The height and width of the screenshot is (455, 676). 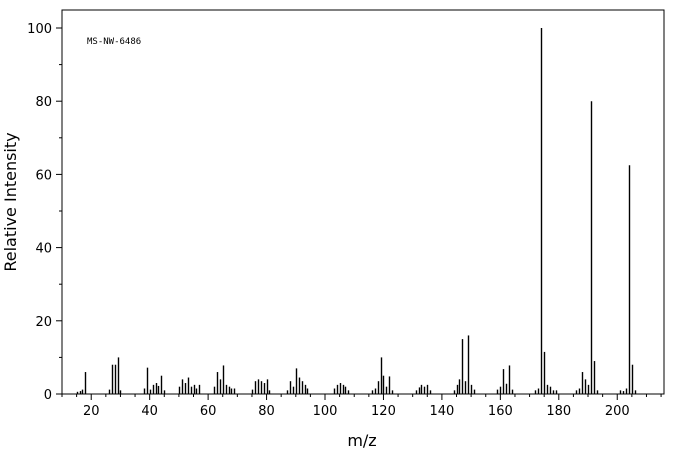 I want to click on x-axis-title: m/z, so click(x=361, y=440).